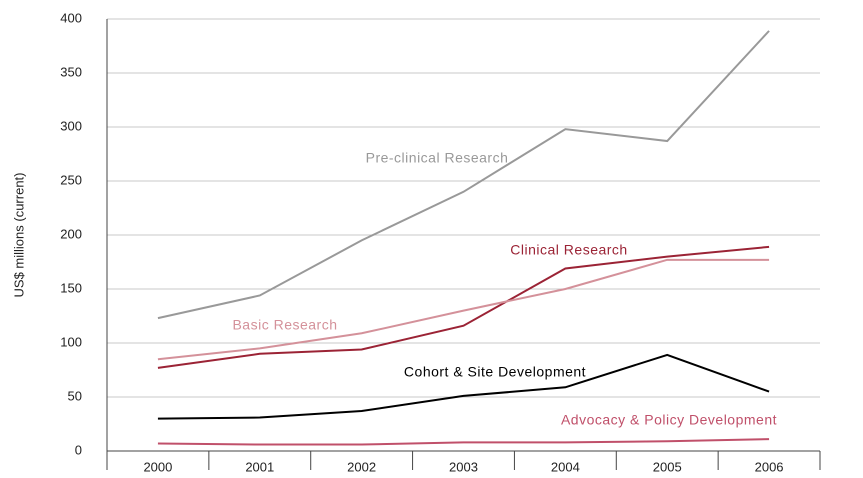 The height and width of the screenshot is (478, 863). I want to click on x-tick-label: 2004, so click(565, 466).